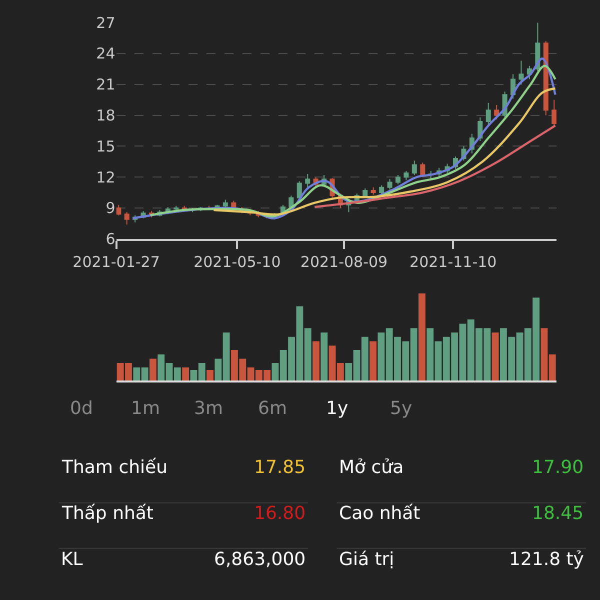 The width and height of the screenshot is (600, 600). What do you see at coordinates (344, 261) in the screenshot?
I see `x-tick-label: 2021-08-09` at bounding box center [344, 261].